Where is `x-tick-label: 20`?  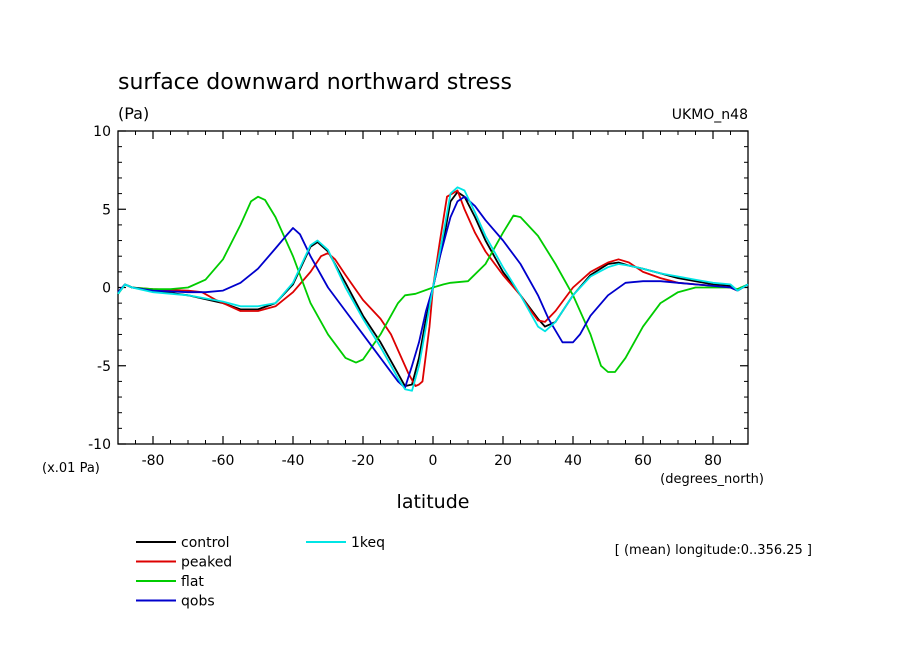
x-tick-label: 20 is located at coordinates (503, 461).